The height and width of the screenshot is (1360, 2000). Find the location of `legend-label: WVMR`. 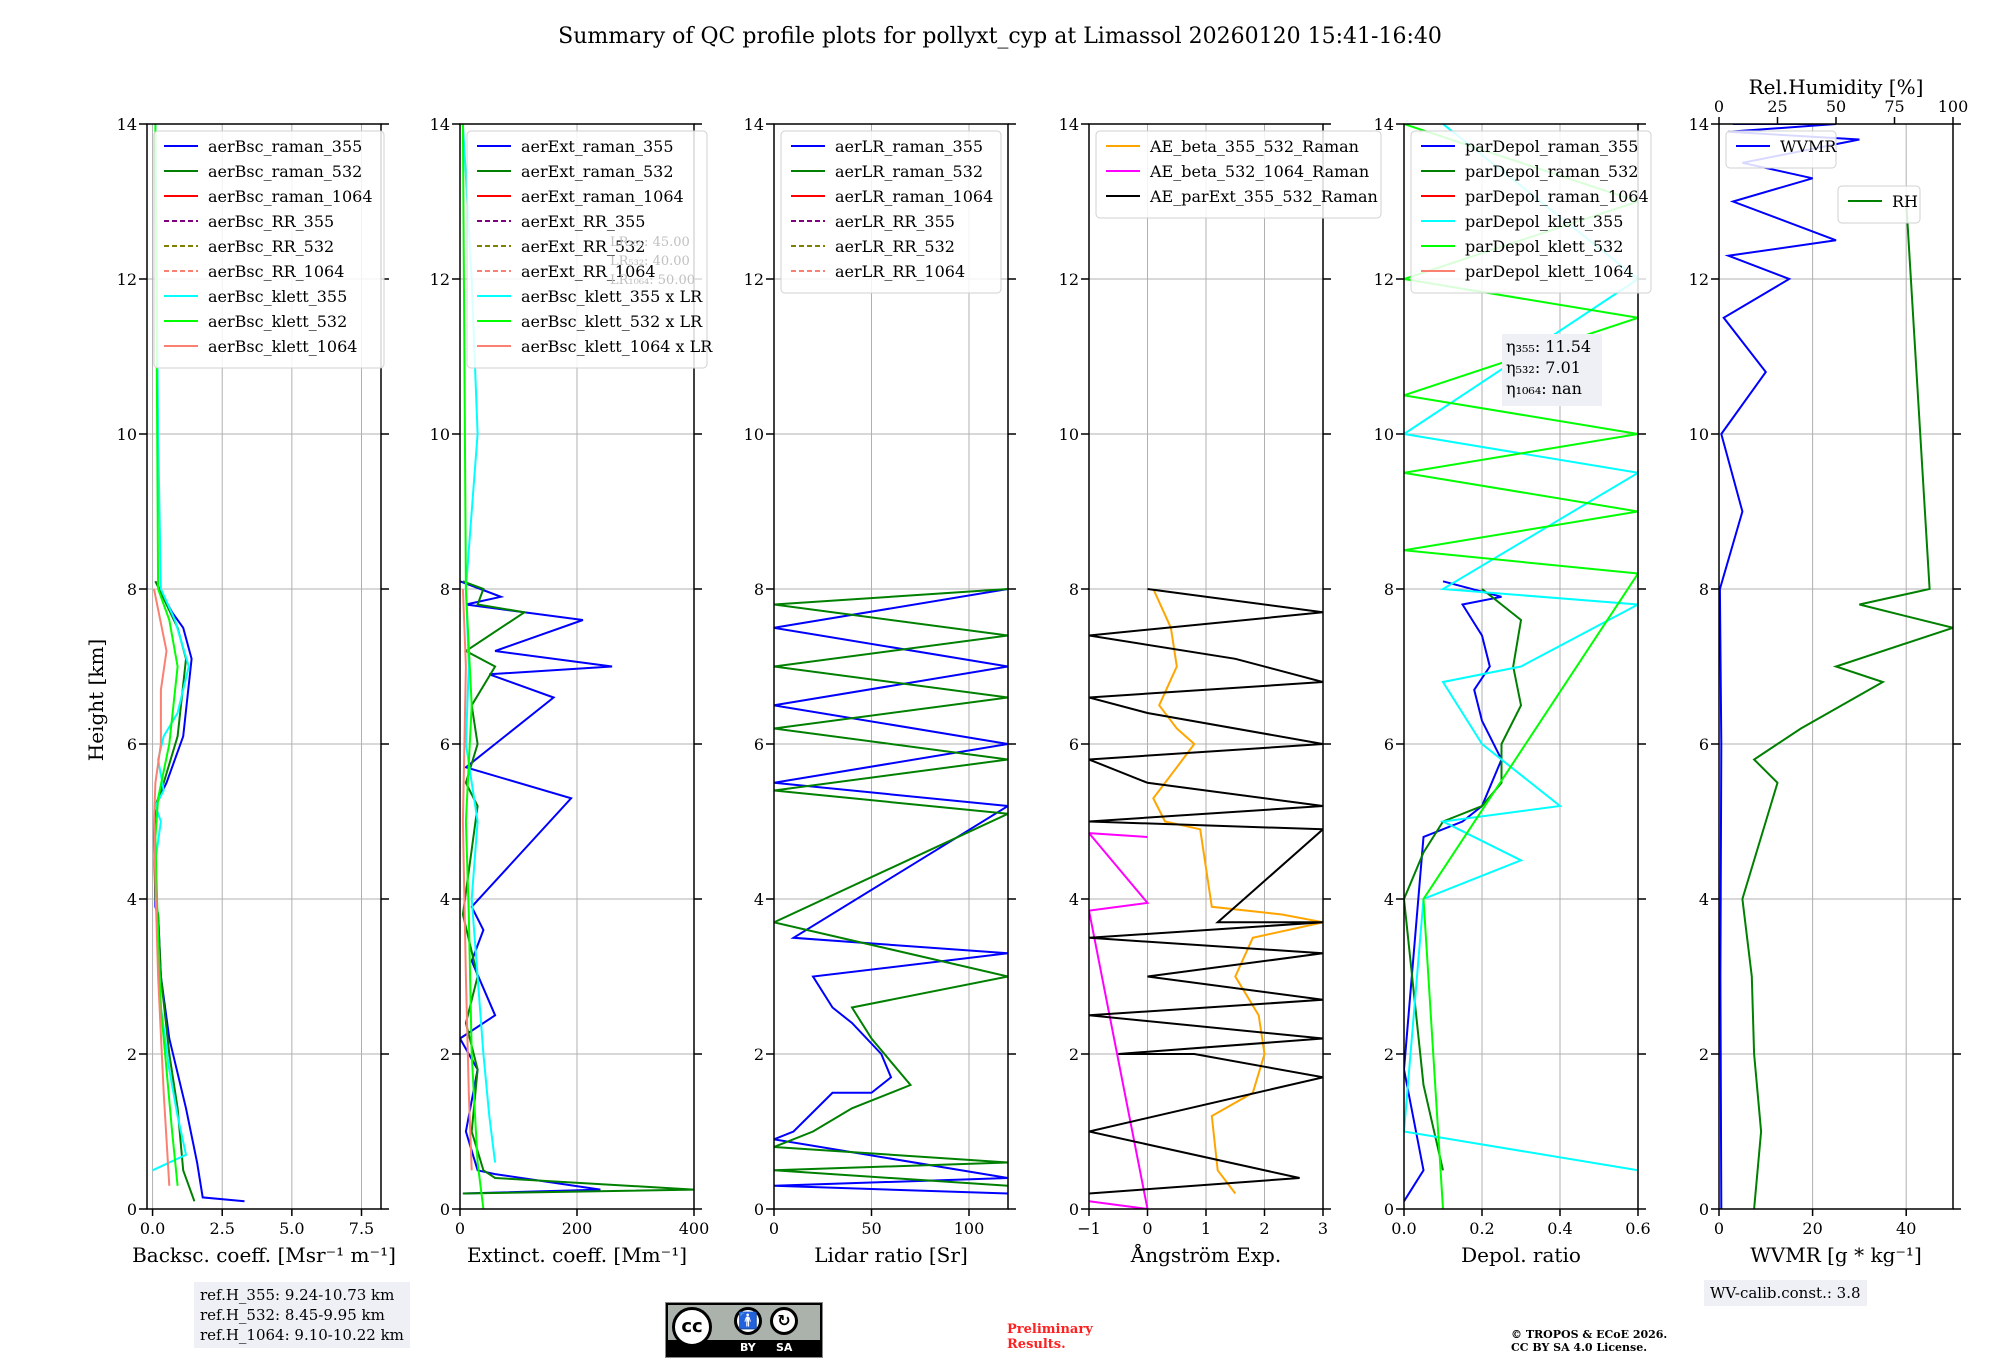

legend-label: WVMR is located at coordinates (1808, 146).